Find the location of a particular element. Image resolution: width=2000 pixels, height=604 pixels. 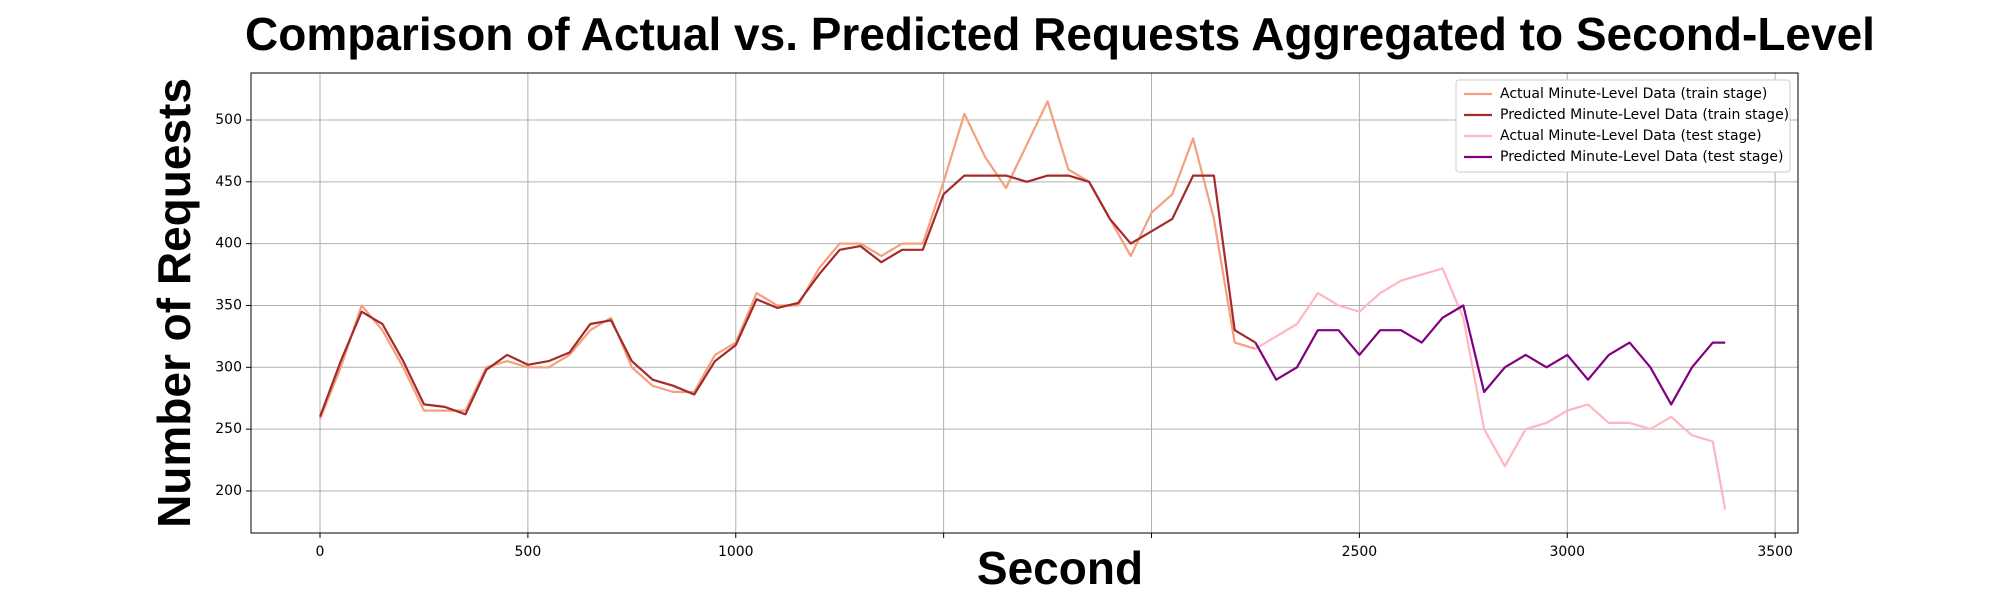

x-tick-label: 0 is located at coordinates (320, 552).